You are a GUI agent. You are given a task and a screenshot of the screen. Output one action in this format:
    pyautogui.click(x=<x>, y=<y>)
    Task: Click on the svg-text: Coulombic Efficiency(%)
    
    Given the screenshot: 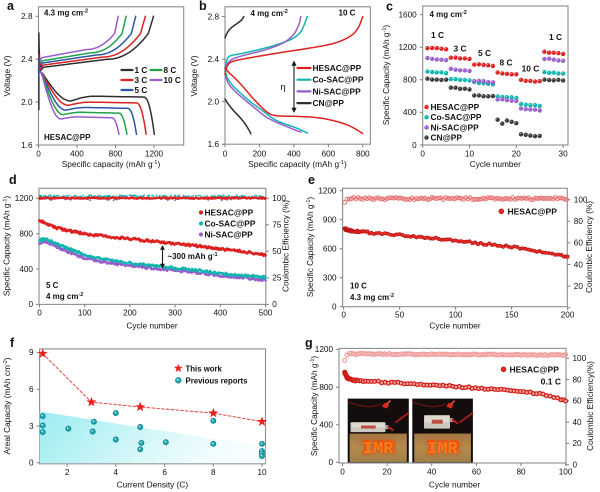 What is the action you would take?
    pyautogui.click(x=590, y=406)
    